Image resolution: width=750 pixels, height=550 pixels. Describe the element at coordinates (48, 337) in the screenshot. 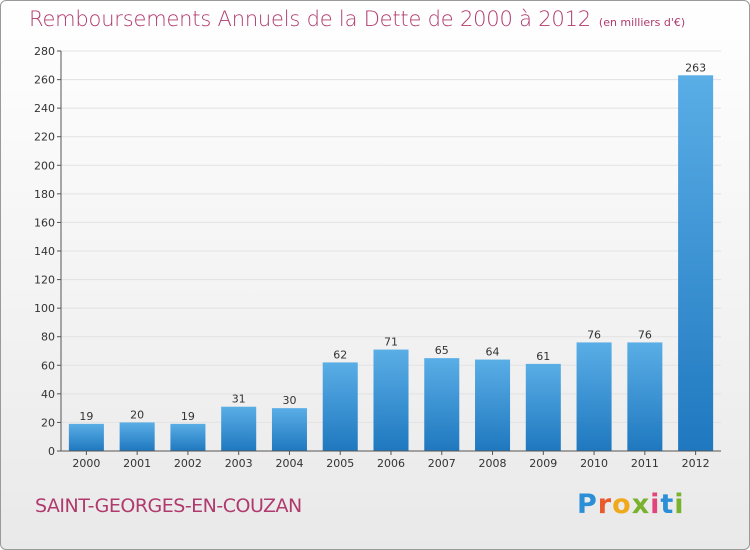

I see `y-tick-label: 80` at that location.